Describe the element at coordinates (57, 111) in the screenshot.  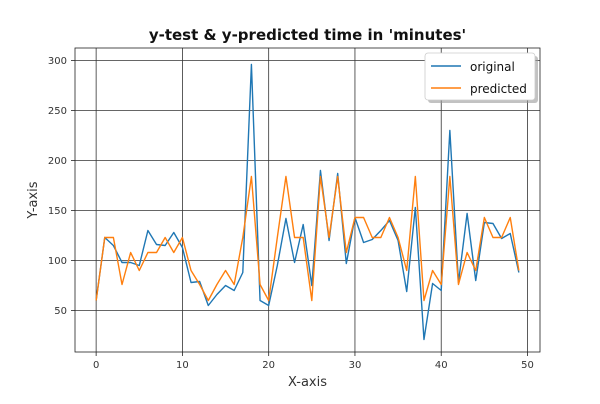
I see `y-tick-label: 250` at that location.